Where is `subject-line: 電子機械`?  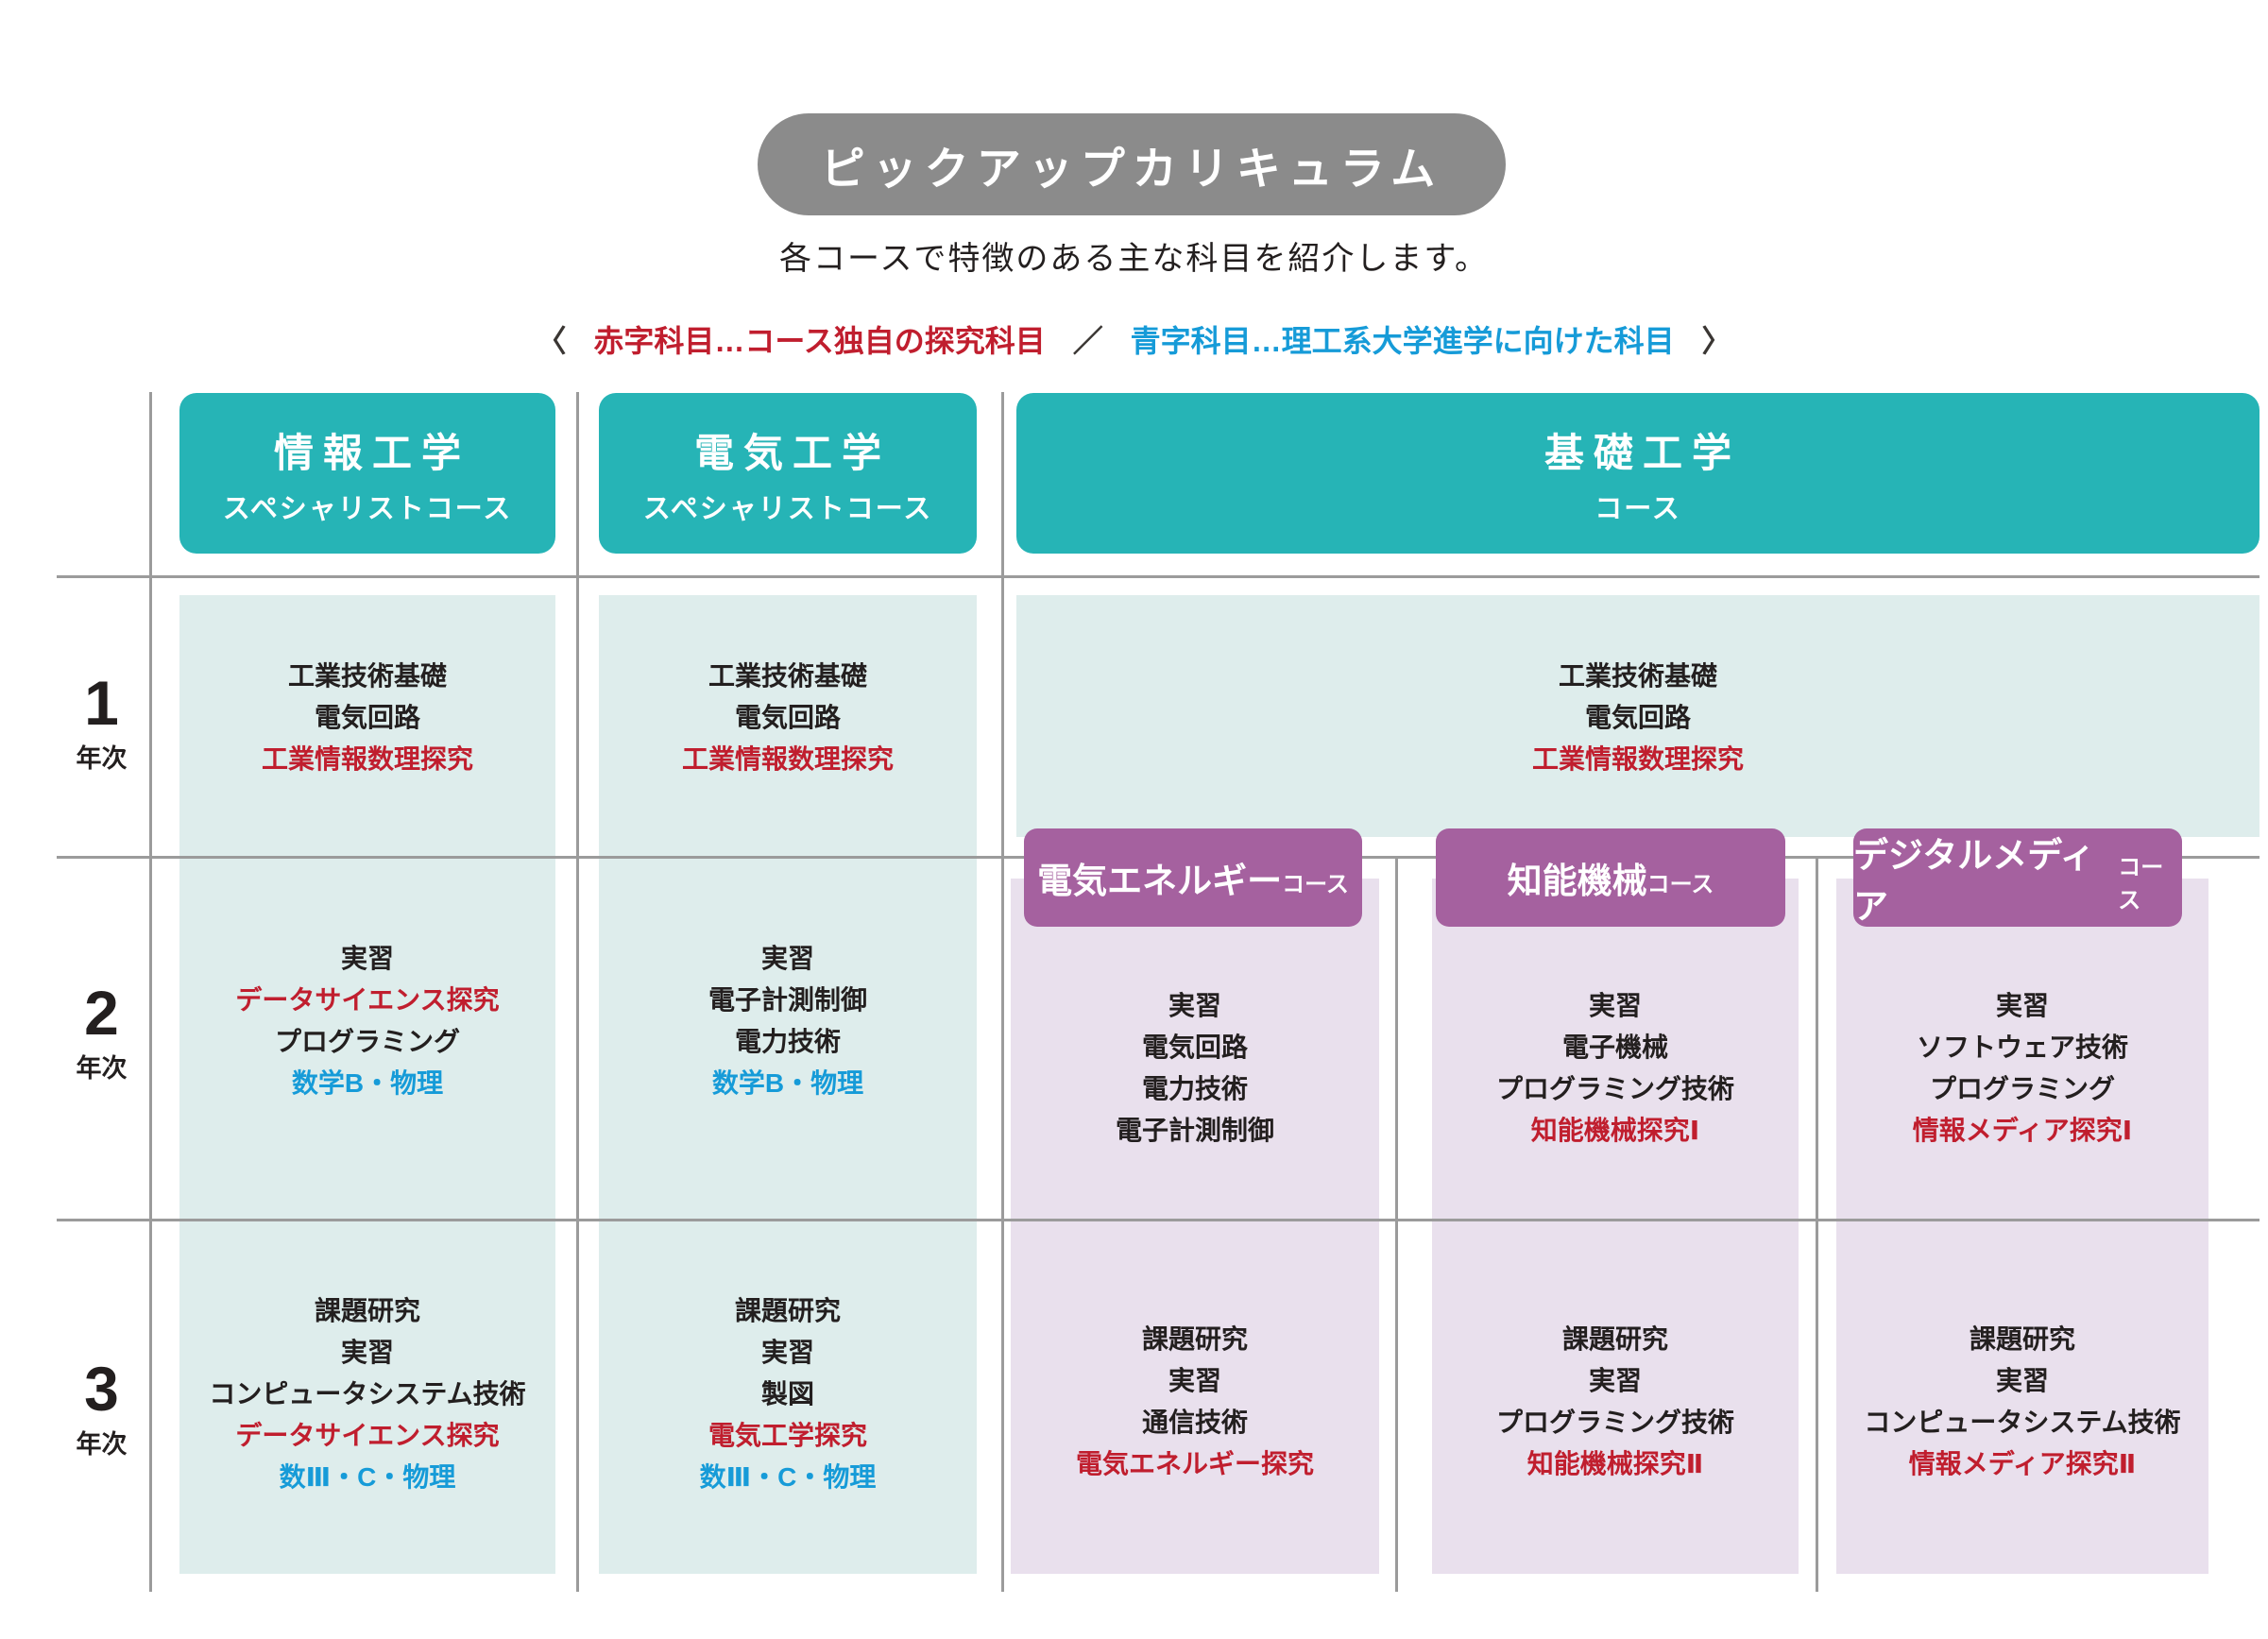
subject-line: 電子機械 is located at coordinates (1614, 1048).